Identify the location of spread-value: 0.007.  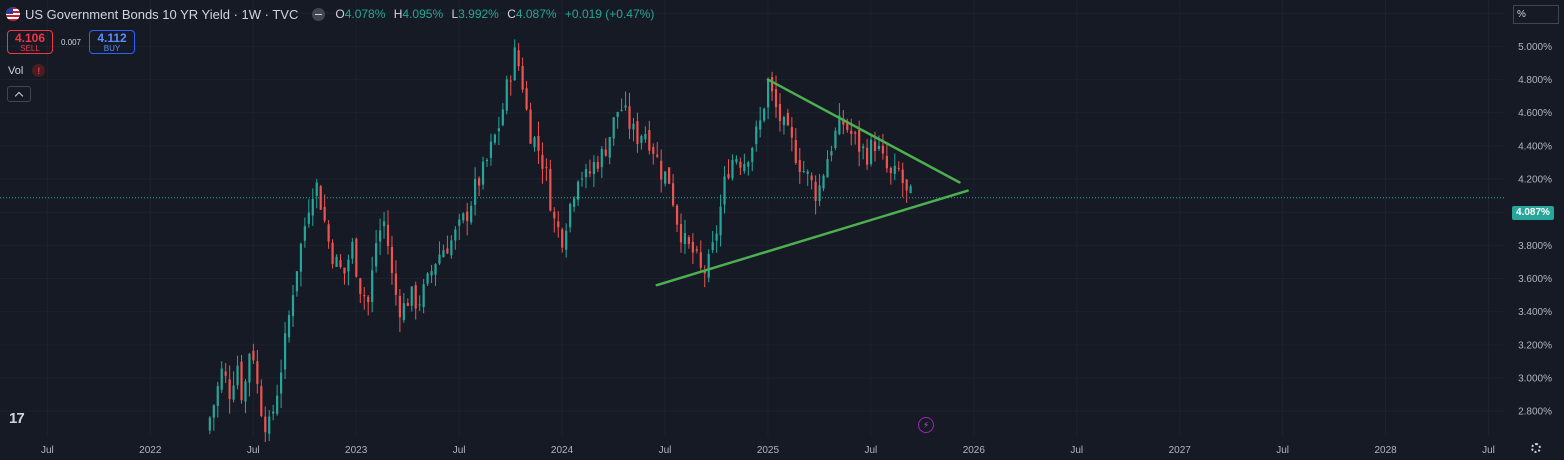
(71, 42).